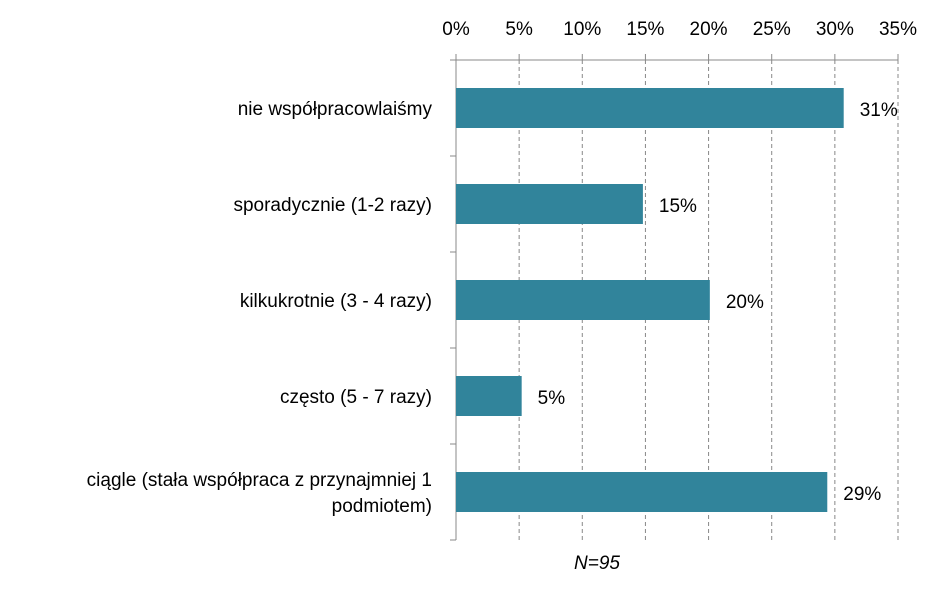 The height and width of the screenshot is (603, 928). What do you see at coordinates (835, 29) in the screenshot?
I see `x-tick-label: 30%` at bounding box center [835, 29].